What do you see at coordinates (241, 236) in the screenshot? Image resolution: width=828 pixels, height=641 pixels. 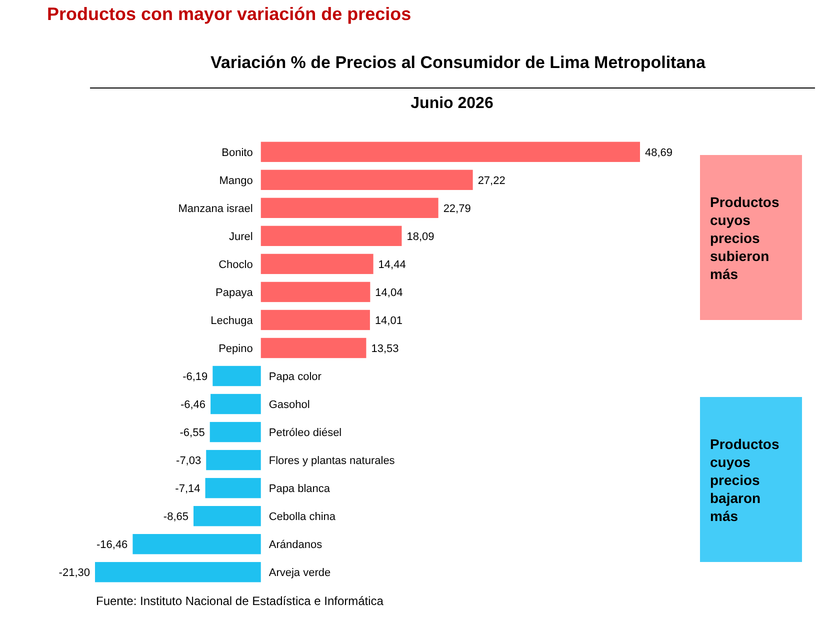 I see `y-tick-label: Jurel` at bounding box center [241, 236].